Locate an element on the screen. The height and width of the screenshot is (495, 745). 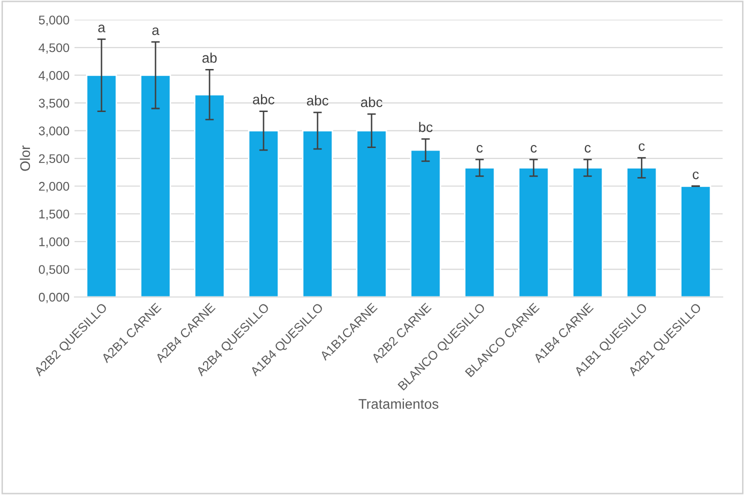
y-tick-label: 3,500 is located at coordinates (54, 104).